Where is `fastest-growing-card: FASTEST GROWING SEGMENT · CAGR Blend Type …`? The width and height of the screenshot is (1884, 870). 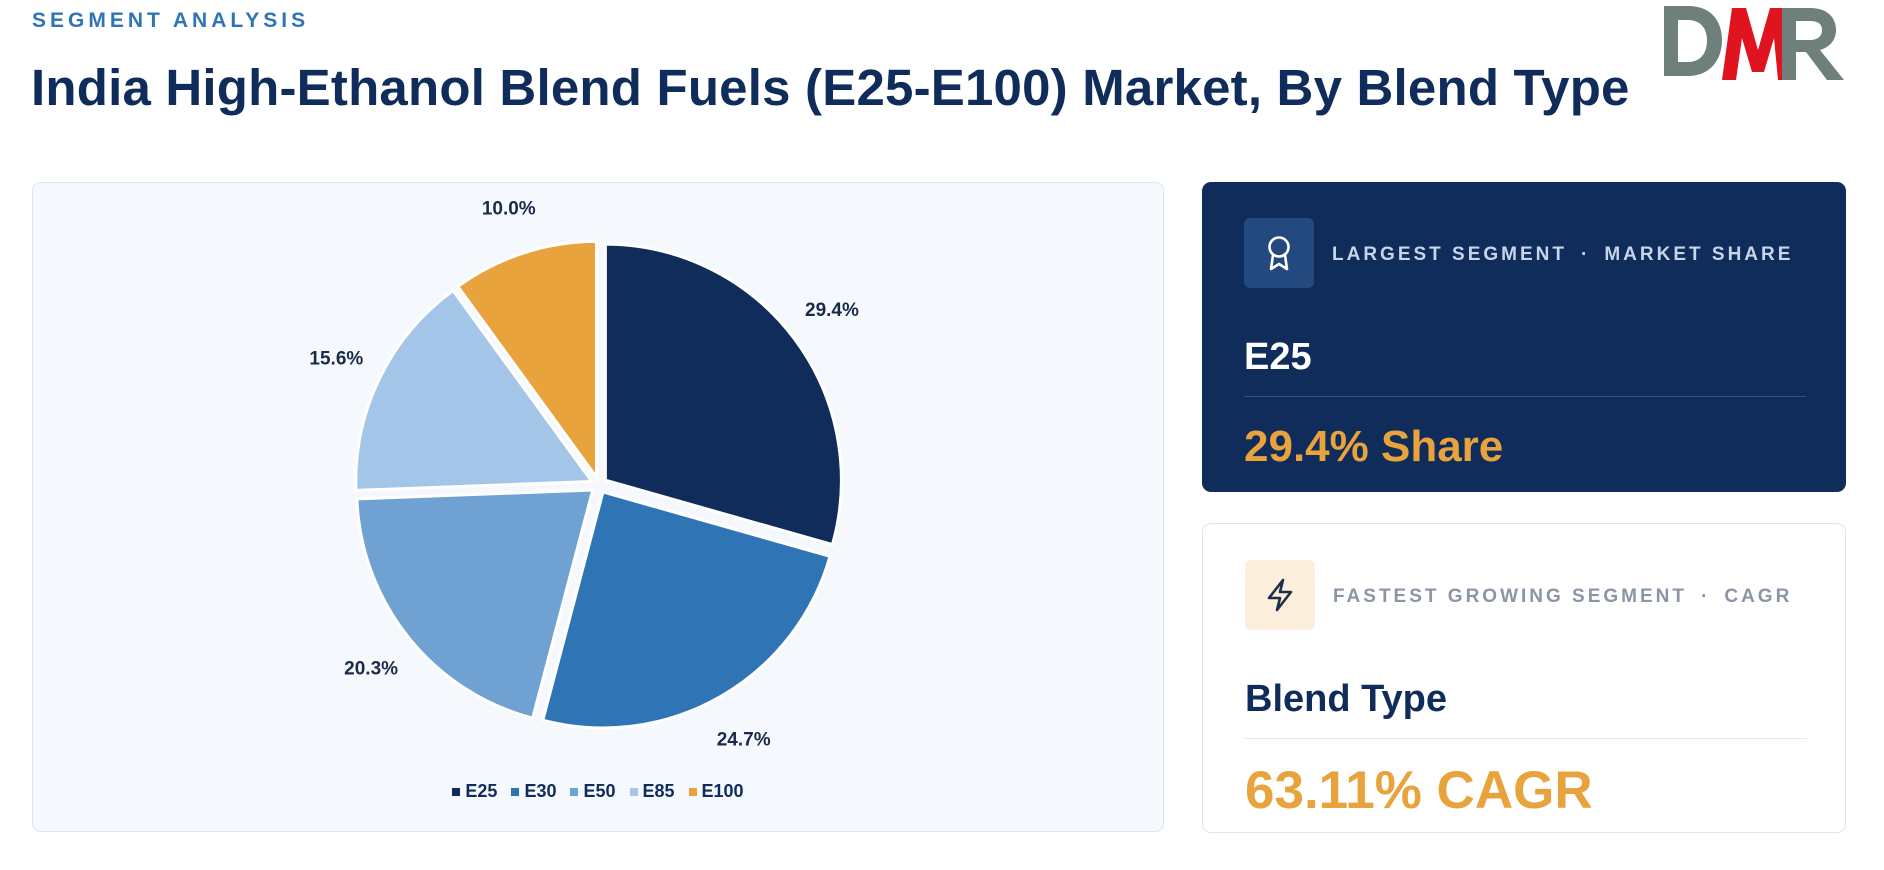
fastest-growing-card: FASTEST GROWING SEGMENT · CAGR Blend Type … is located at coordinates (1524, 678).